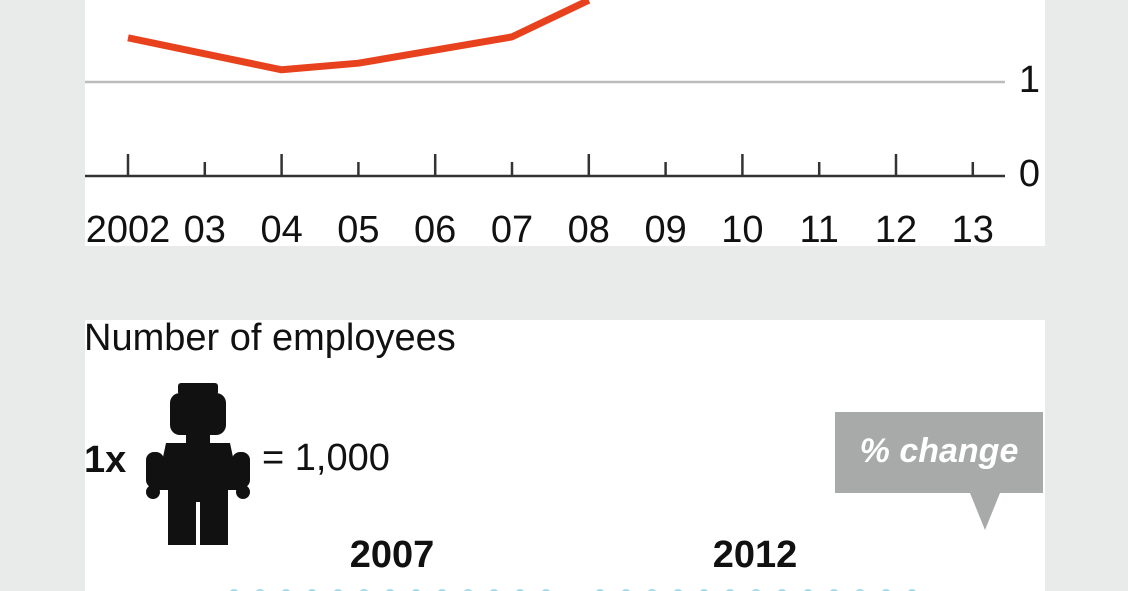 This screenshot has height=591, width=1128. I want to click on y-tick-label: 2, so click(1029, 3).